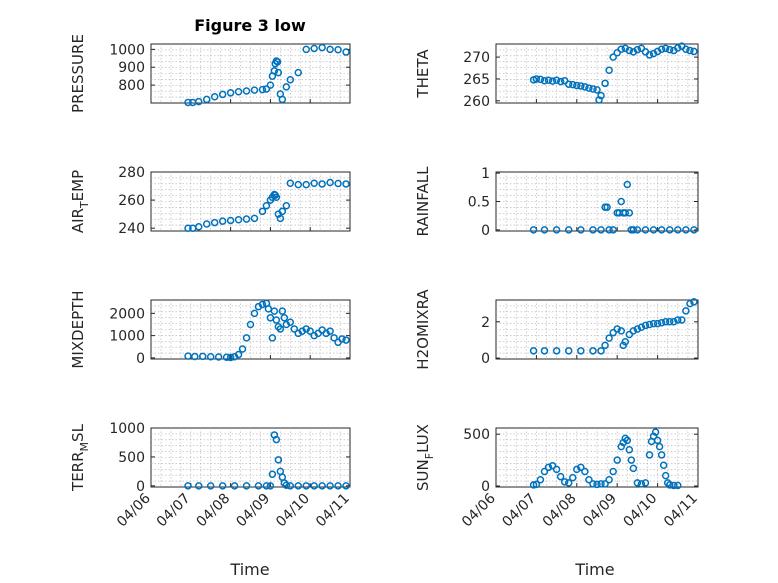  Describe the element at coordinates (78, 73) in the screenshot. I see `y-axis-label: PRESSURE` at that location.